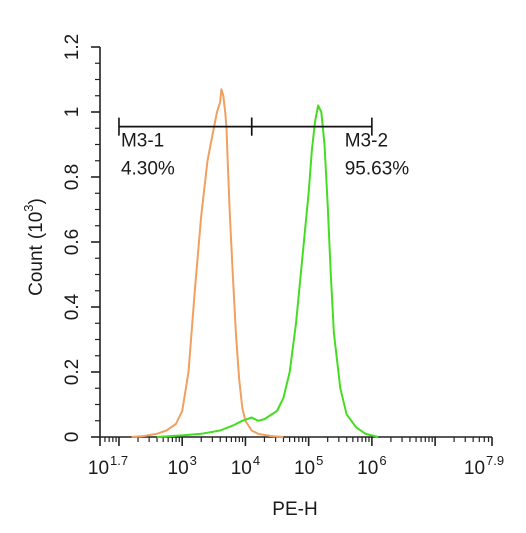  Describe the element at coordinates (36, 225) in the screenshot. I see `y-axis-unit: (10` at that location.